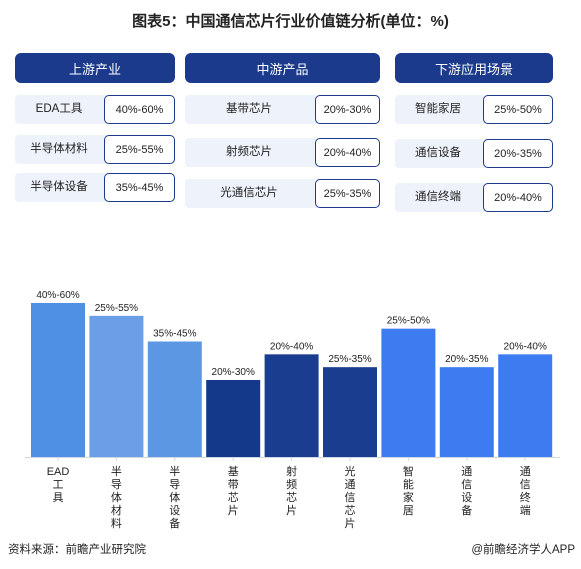  I want to click on credit-note: @前瞻经济学人APP, so click(523, 550).